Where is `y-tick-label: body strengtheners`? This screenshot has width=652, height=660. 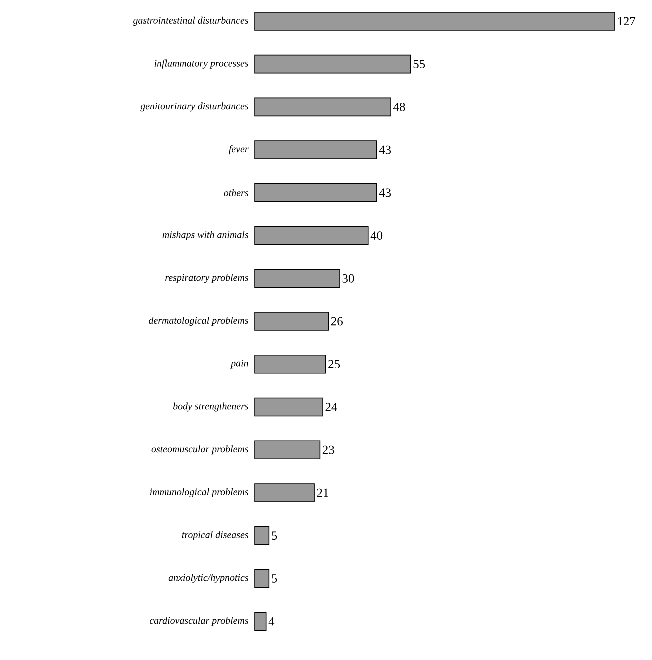
y-tick-label: body strengtheners is located at coordinates (211, 407).